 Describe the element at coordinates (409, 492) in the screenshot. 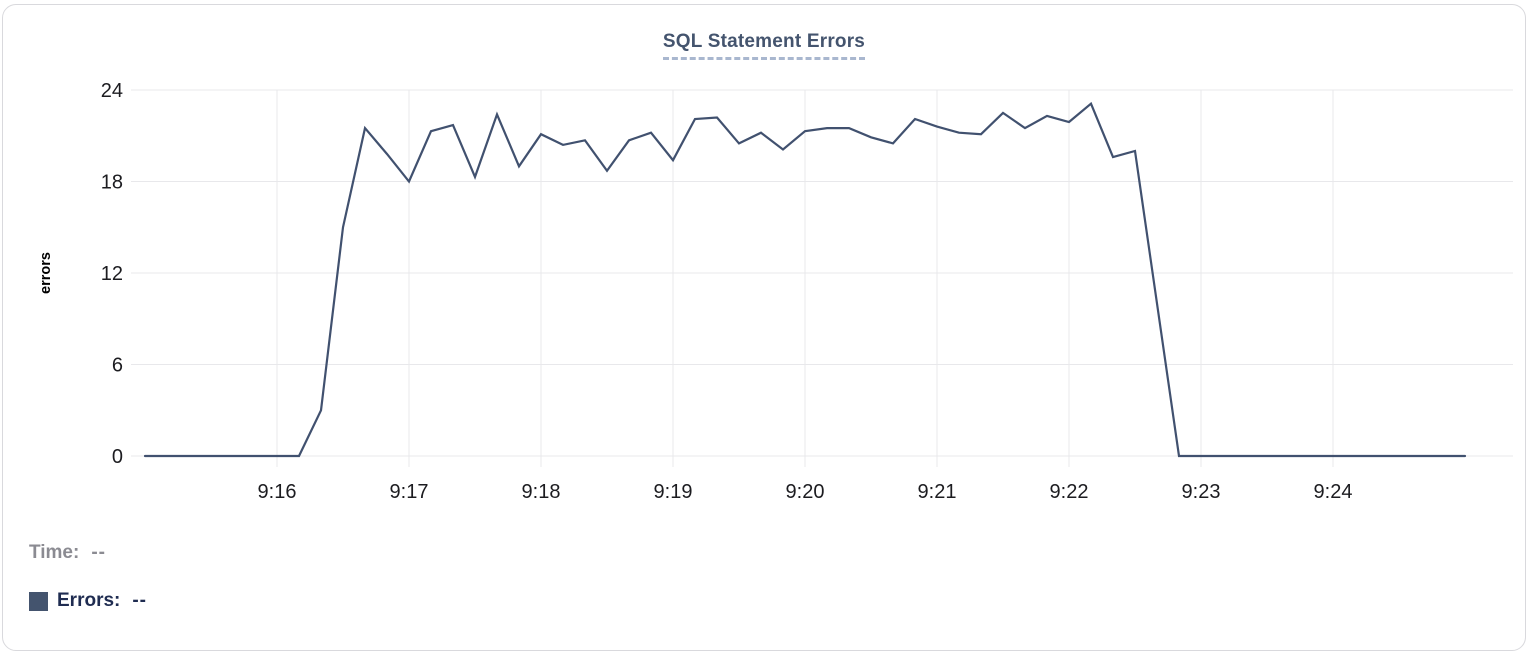

I see `x-tick-label: 9:17` at that location.